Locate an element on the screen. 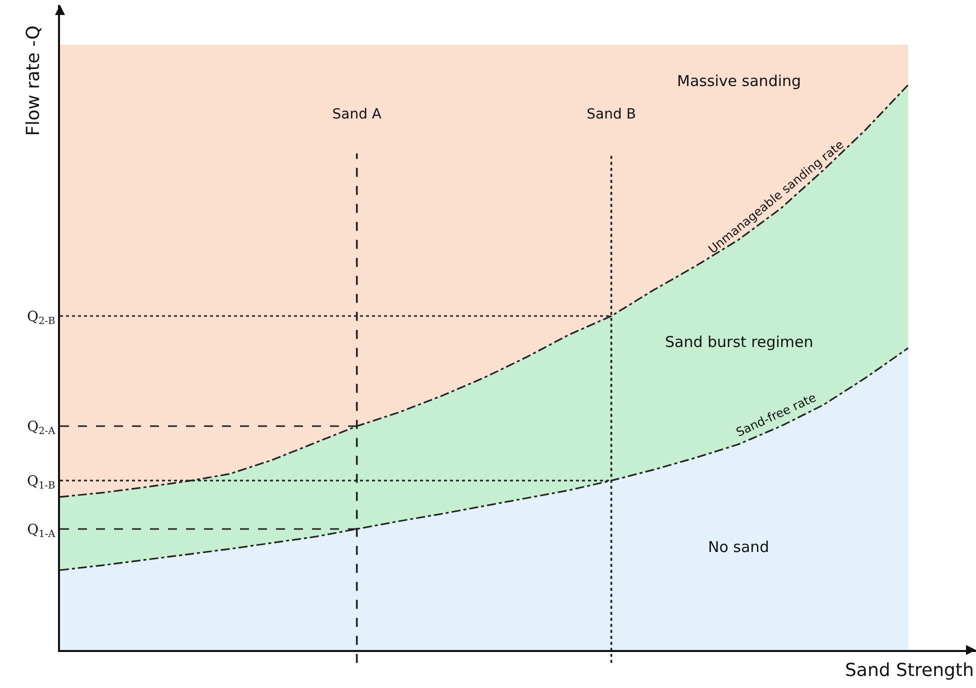 The height and width of the screenshot is (688, 976). annotation: Massive sanding is located at coordinates (739, 81).